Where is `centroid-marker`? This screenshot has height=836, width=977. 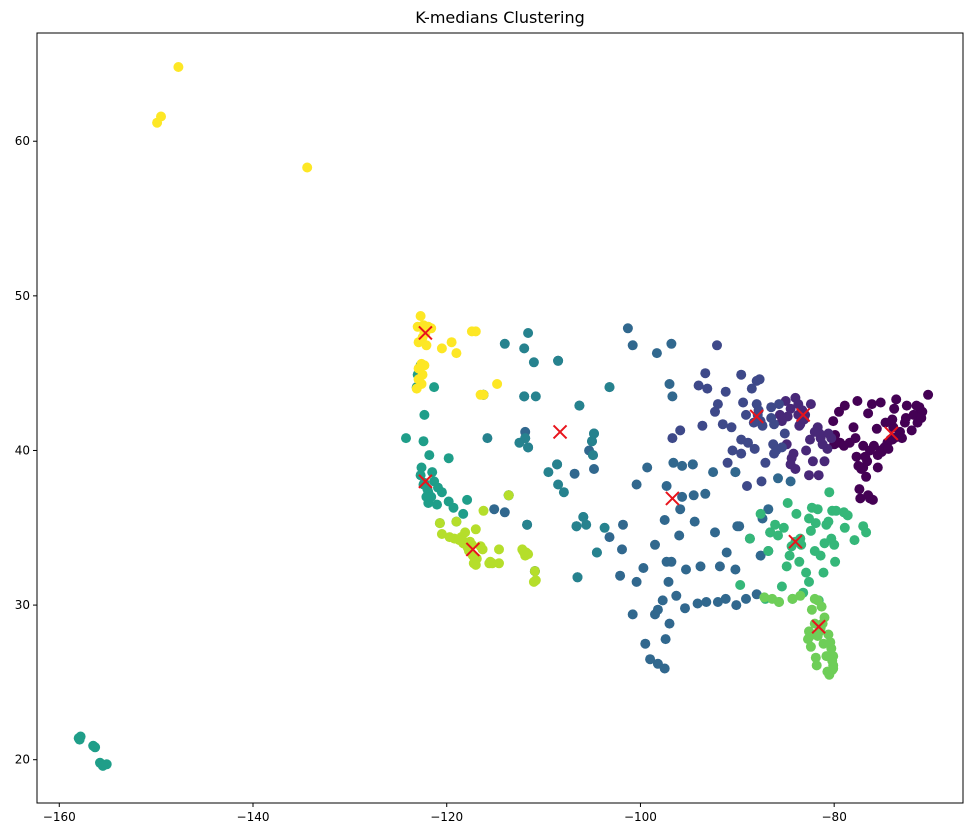
centroid-marker is located at coordinates (473, 549).